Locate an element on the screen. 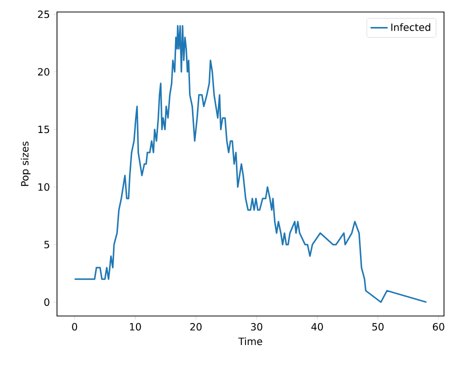 Image resolution: width=458 pixels, height=374 pixels. y-tick-label: 25 is located at coordinates (44, 14).